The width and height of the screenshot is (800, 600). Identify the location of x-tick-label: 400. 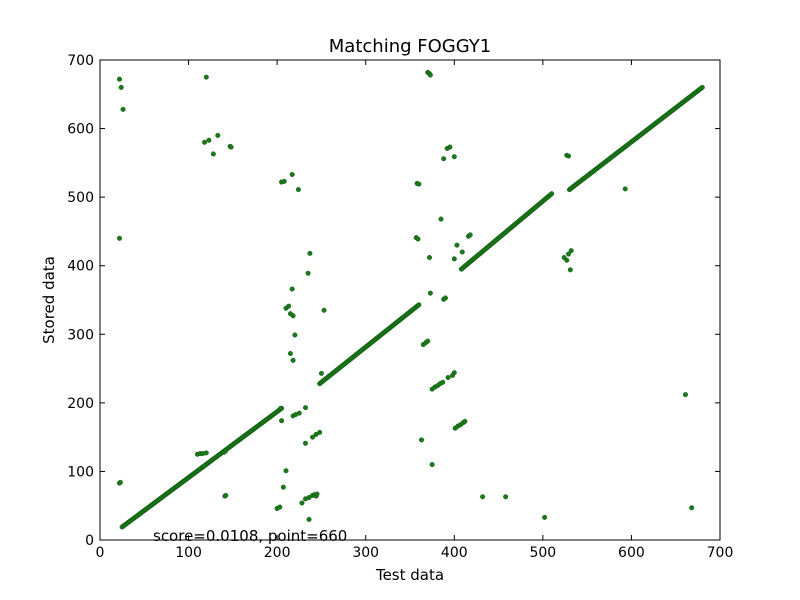
(454, 553).